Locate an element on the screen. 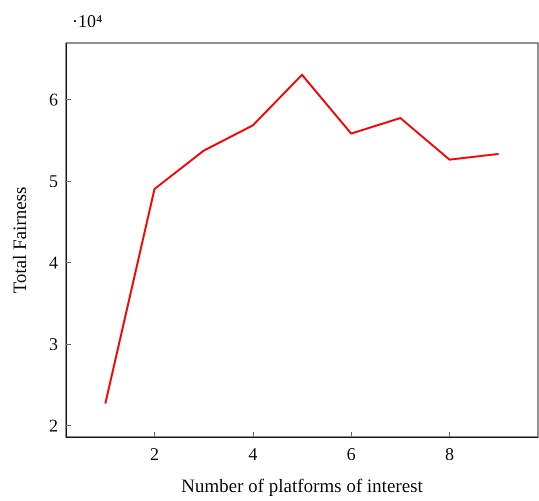 This screenshot has width=539, height=501. x-axis-title: Number of platforms of interest is located at coordinates (302, 486).